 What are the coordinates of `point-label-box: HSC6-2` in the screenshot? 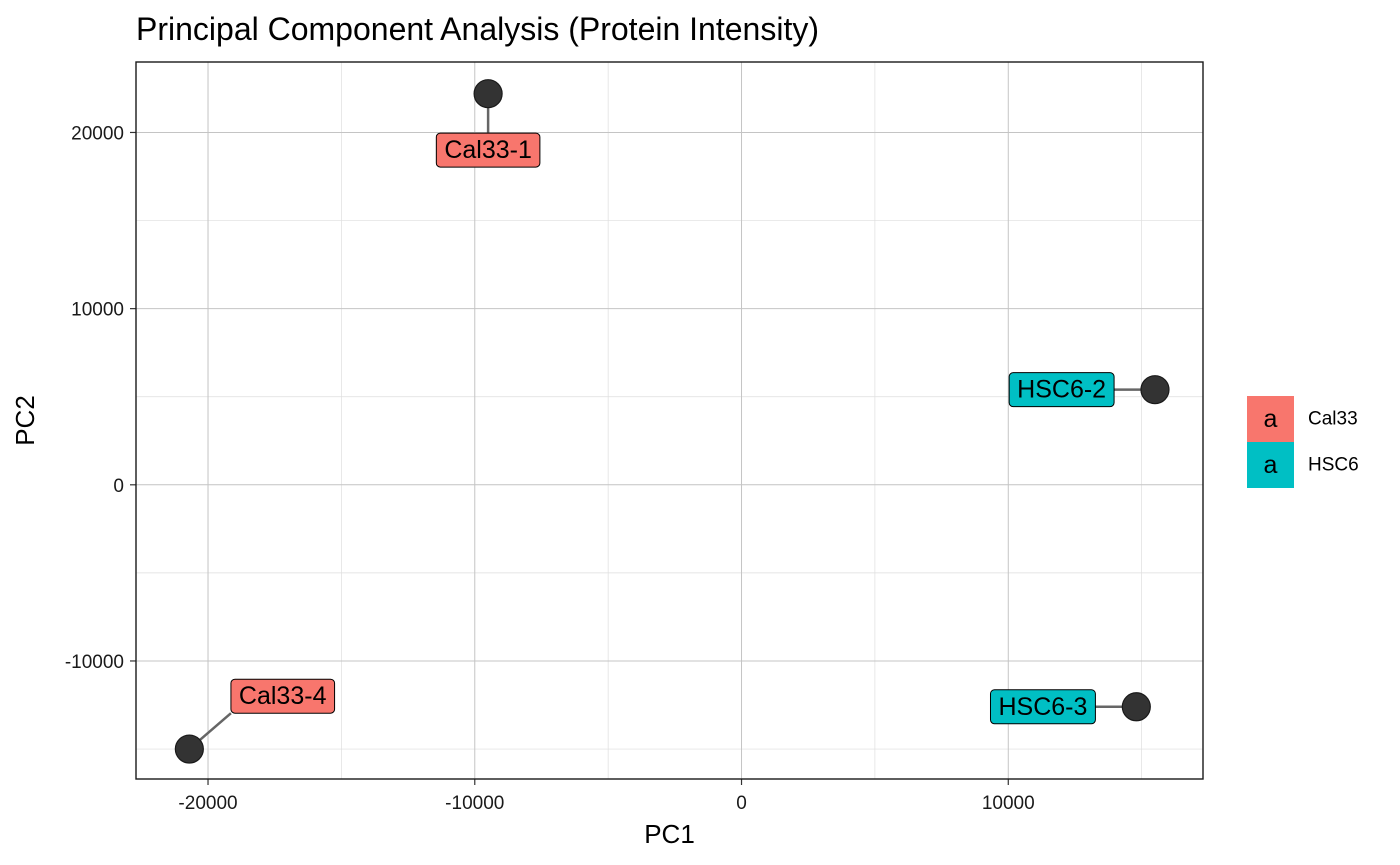 It's located at (1061, 390).